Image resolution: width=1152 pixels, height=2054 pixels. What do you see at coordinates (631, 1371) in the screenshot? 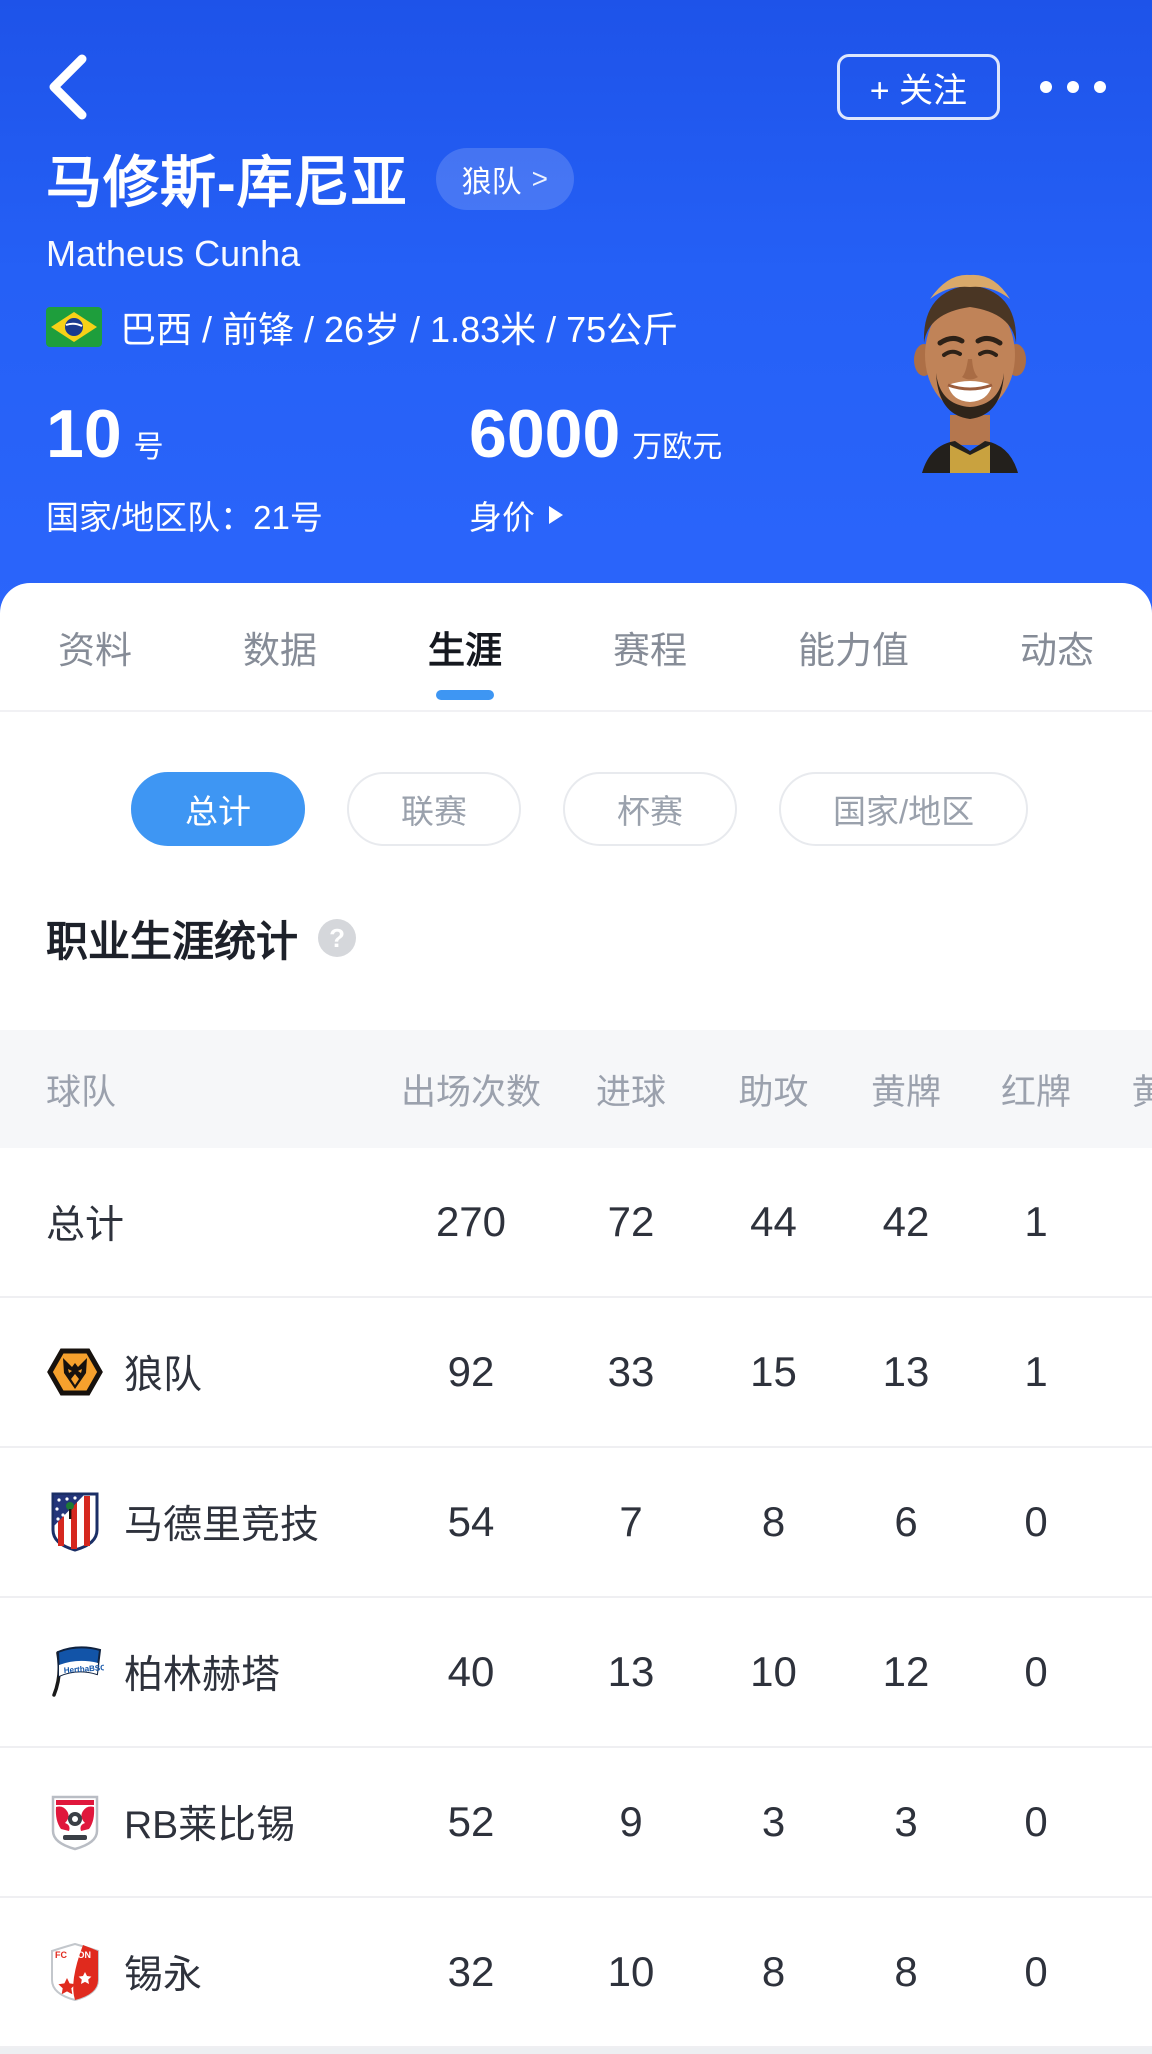
I see `goals-value: 33` at bounding box center [631, 1371].